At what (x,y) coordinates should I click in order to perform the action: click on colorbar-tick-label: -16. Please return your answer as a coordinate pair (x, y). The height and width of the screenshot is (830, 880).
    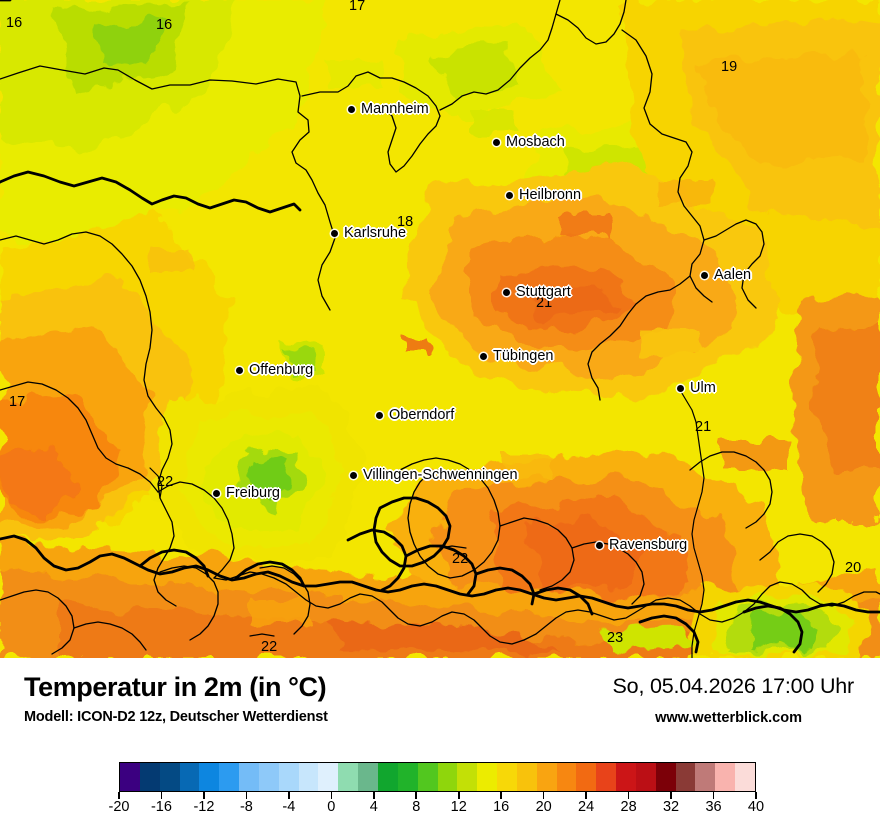
    Looking at the image, I should click on (161, 807).